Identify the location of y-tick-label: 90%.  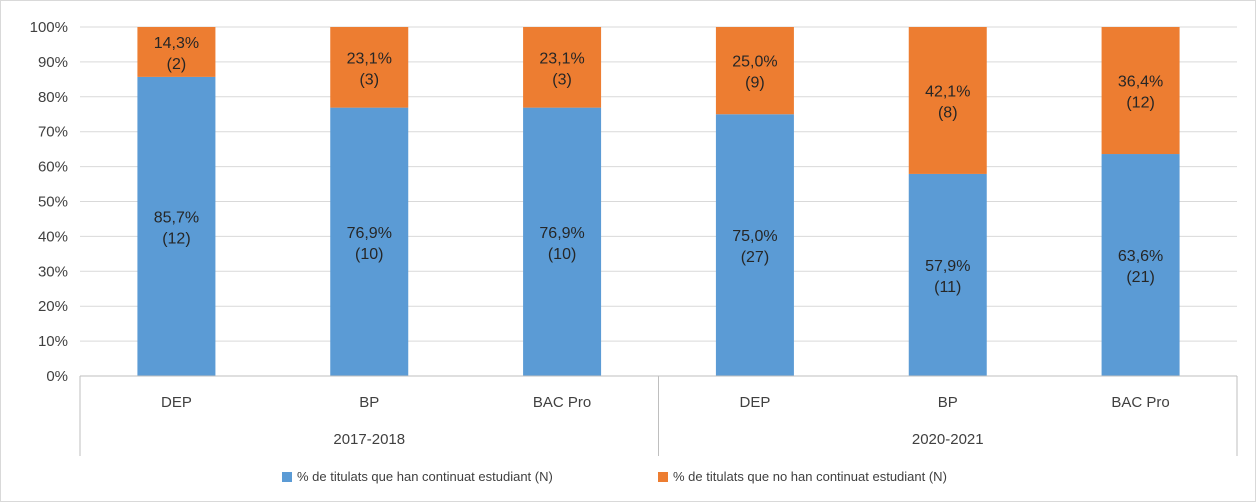
(53, 62).